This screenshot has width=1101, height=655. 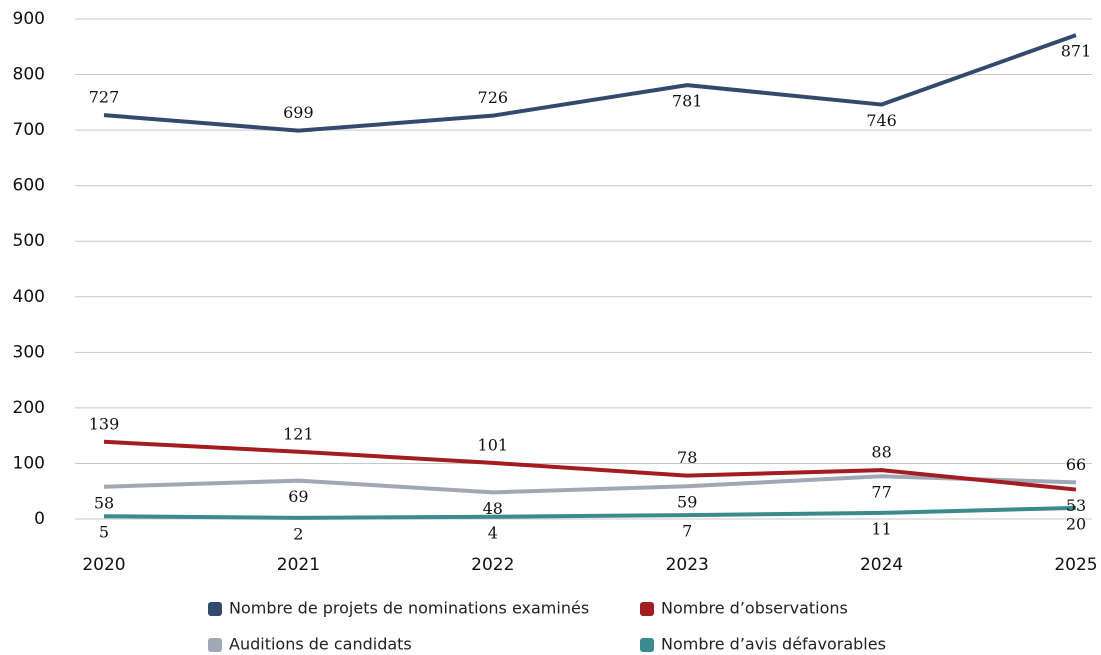 What do you see at coordinates (1076, 51) in the screenshot?
I see `data-label: 871` at bounding box center [1076, 51].